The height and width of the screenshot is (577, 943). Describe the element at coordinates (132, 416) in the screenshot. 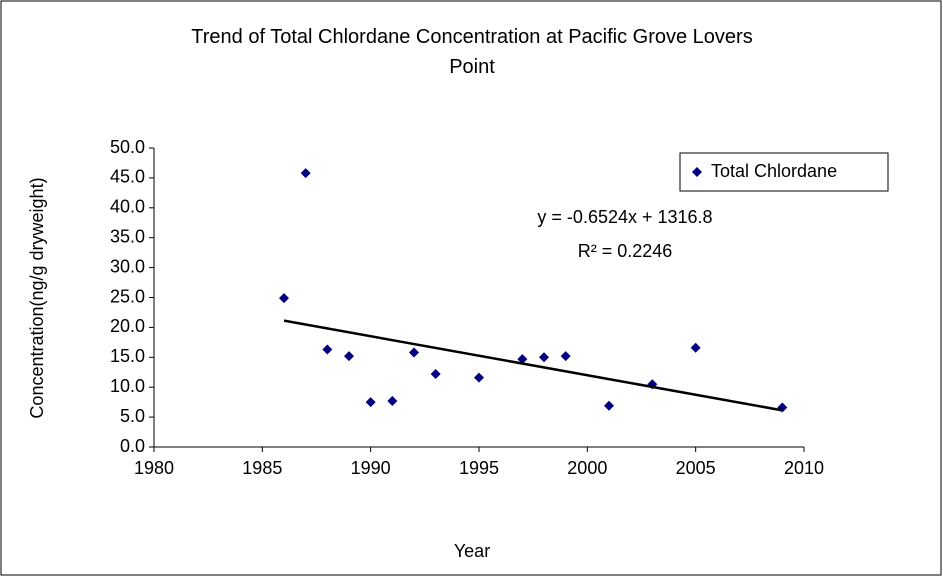

I see `y-tick-label: 5.0` at that location.